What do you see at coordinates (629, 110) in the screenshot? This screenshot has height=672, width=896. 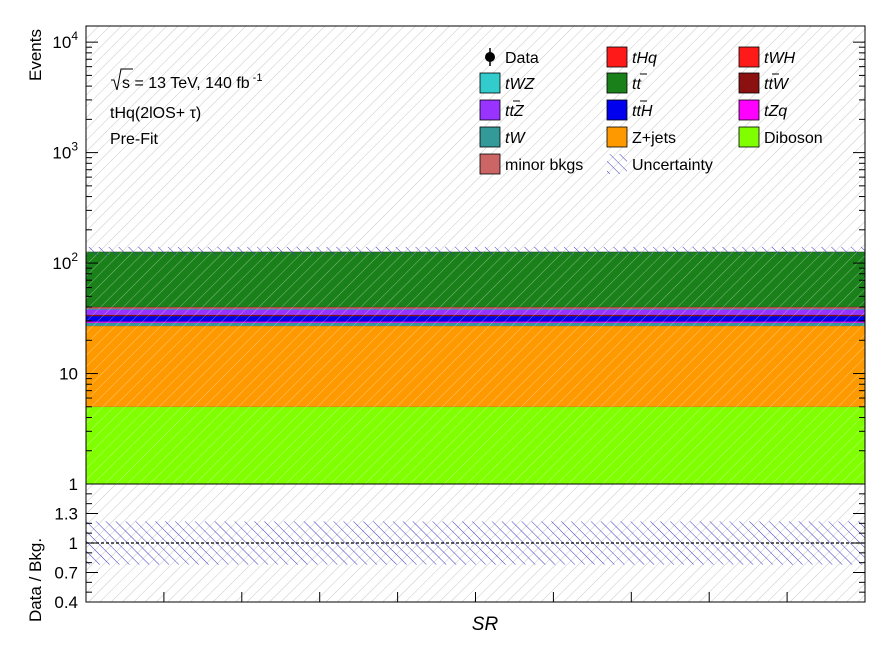 I see `legend-entry-tth: ttH` at bounding box center [629, 110].